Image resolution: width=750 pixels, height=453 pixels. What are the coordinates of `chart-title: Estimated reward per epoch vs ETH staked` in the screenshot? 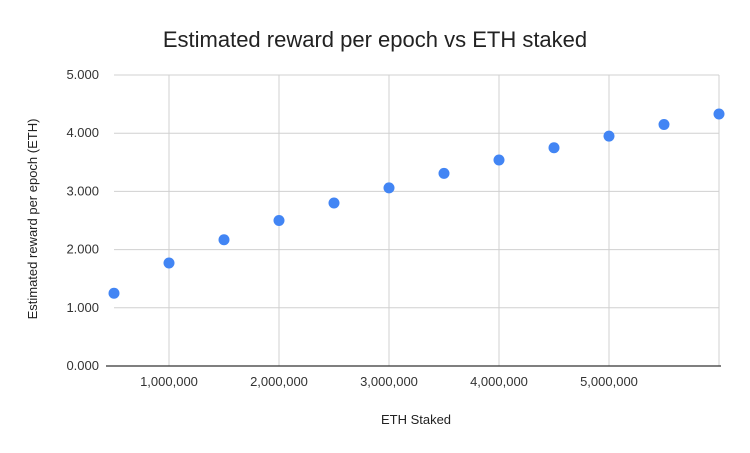 It's located at (375, 39).